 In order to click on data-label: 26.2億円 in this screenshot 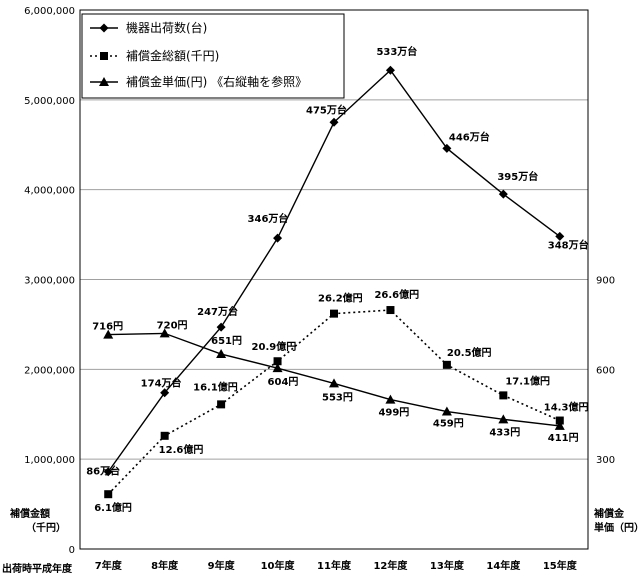, I will do `click(340, 298)`.